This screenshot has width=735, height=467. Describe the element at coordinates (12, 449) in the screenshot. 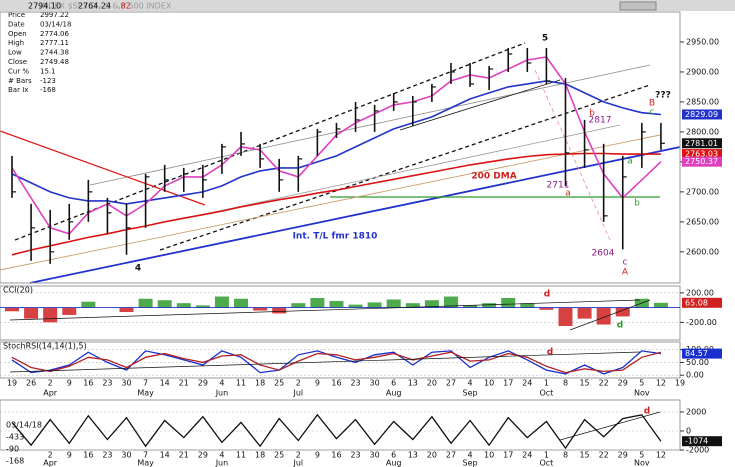

I see `side-label: -90` at that location.